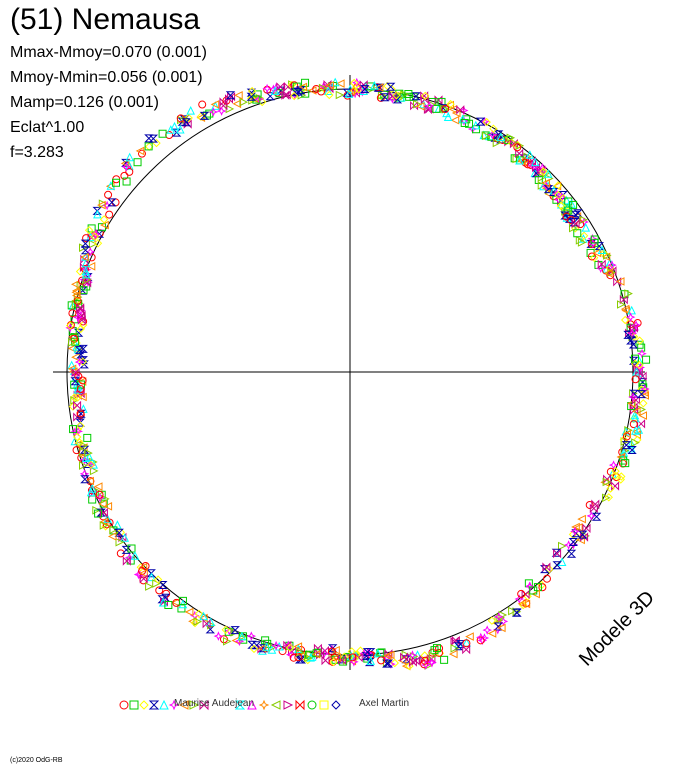 The image size is (688, 768). What do you see at coordinates (108, 52) in the screenshot?
I see `stat-mmax-mmoy: Mmax-Mmoy=0.070 (0.001)` at bounding box center [108, 52].